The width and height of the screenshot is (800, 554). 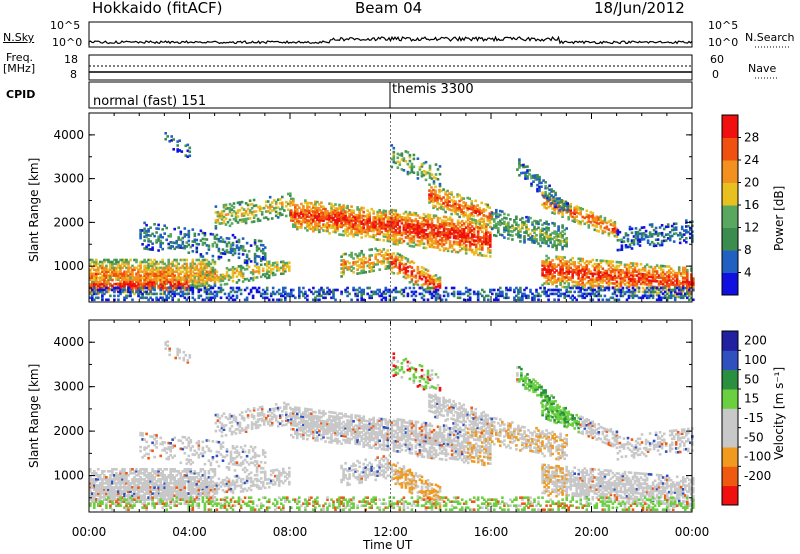 I want to click on colorbar-tick-label: 15, so click(x=751, y=399).